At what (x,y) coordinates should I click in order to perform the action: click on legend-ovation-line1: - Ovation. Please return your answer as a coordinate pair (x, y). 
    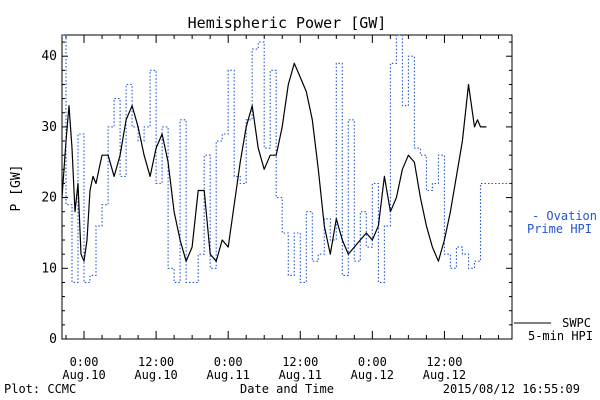
    Looking at the image, I should click on (564, 216).